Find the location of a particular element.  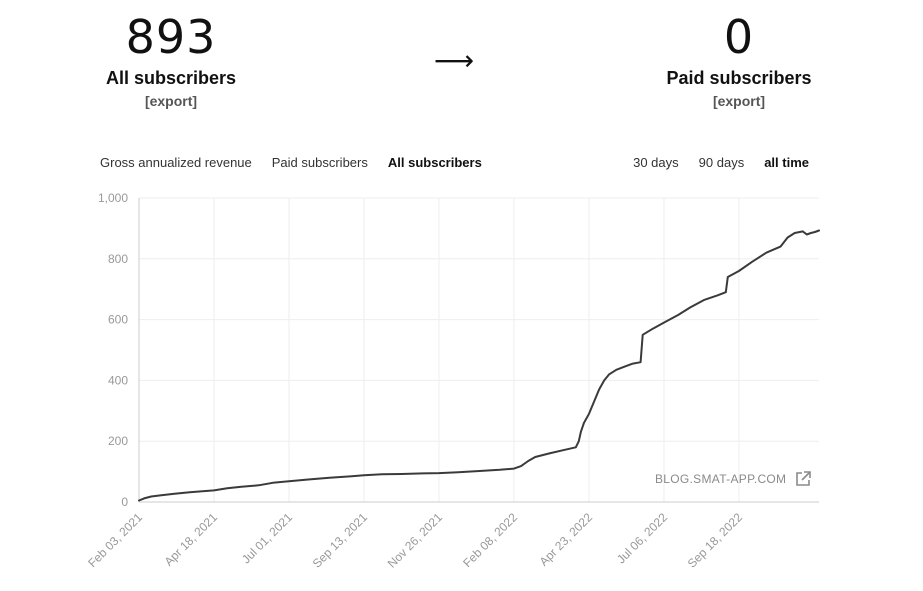

time-range-selector: 30 days 90 days all time is located at coordinates (721, 162).